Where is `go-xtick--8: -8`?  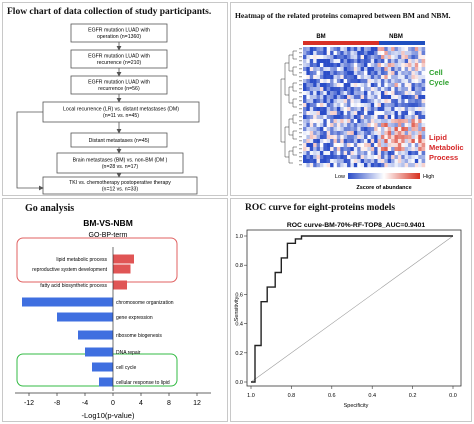
go-xtick--8: -8 is located at coordinates (57, 403).